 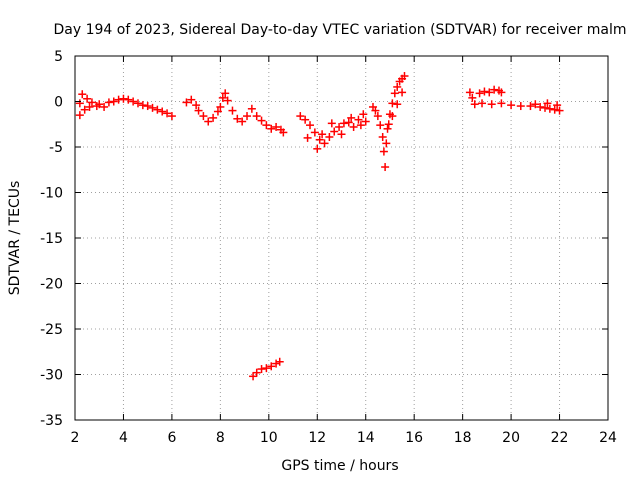 I want to click on y-tick-label: -15, so click(x=51, y=239).